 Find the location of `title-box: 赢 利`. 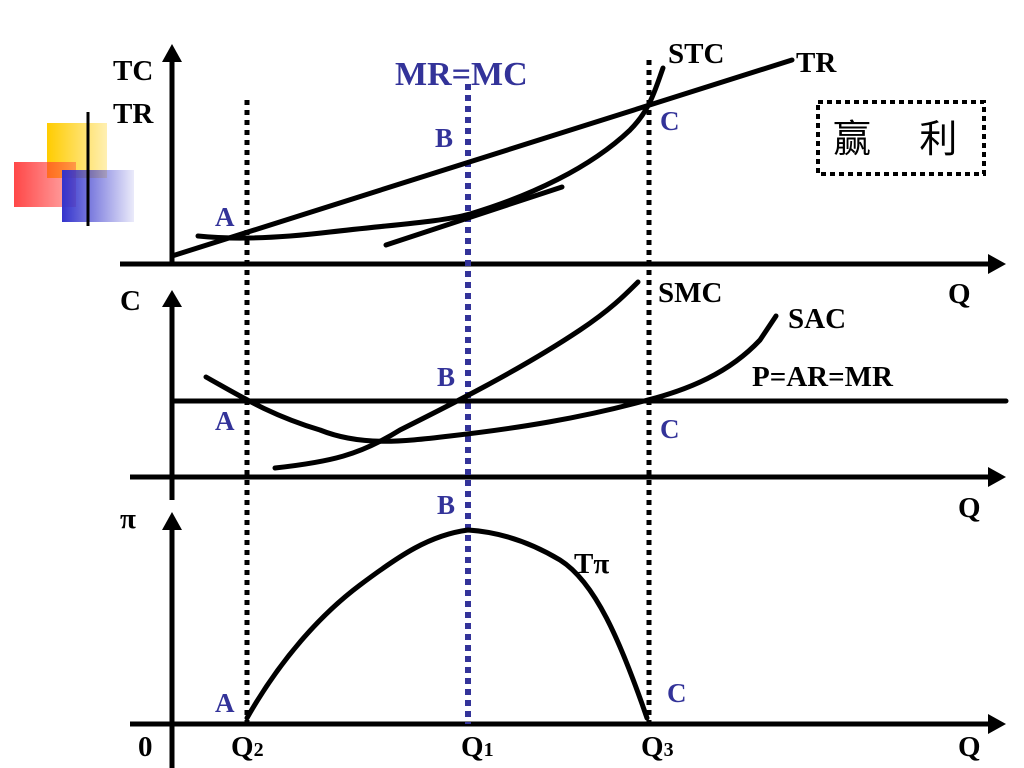

title-box: 赢 利 is located at coordinates (901, 138).